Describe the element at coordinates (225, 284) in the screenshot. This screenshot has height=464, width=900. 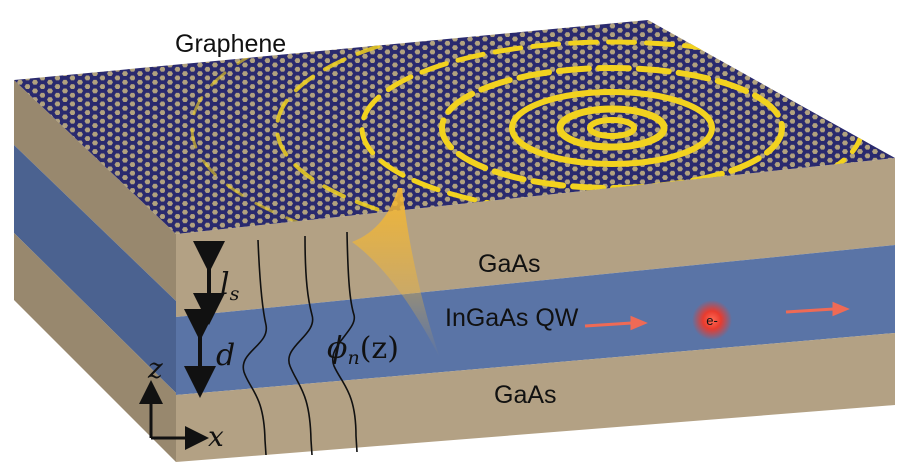
I see `ls-base: l` at that location.